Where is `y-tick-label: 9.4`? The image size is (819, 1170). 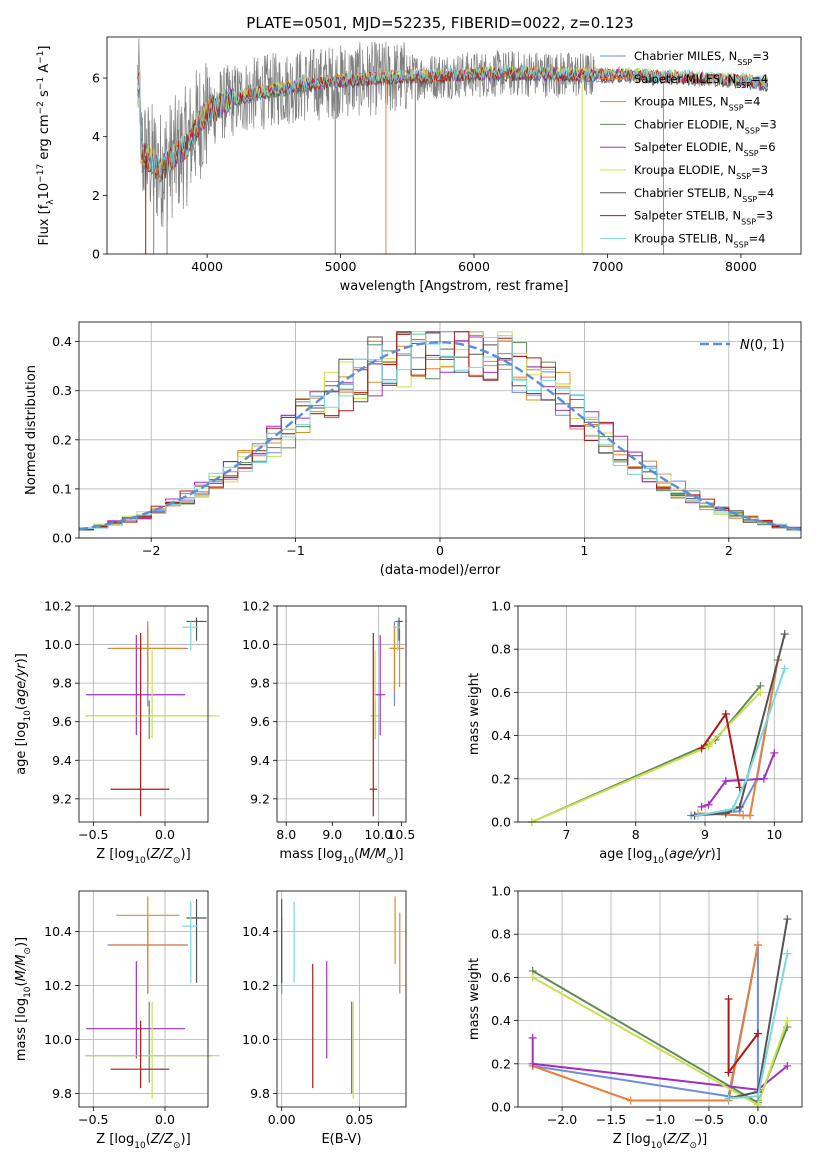 y-tick-label: 9.4 is located at coordinates (62, 760).